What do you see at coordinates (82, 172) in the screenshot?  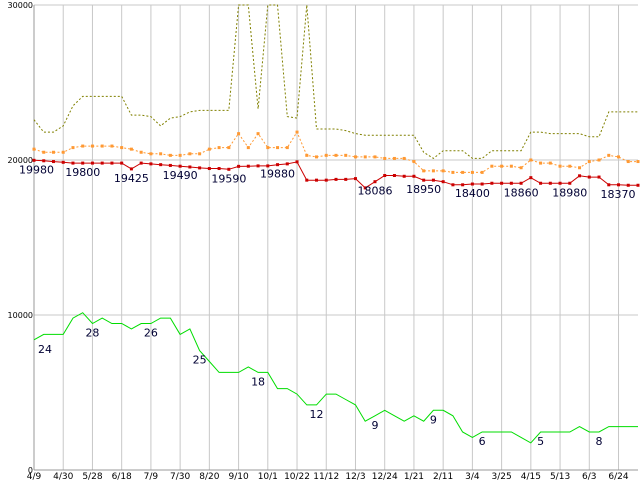 I see `data-label: 19800` at bounding box center [82, 172].